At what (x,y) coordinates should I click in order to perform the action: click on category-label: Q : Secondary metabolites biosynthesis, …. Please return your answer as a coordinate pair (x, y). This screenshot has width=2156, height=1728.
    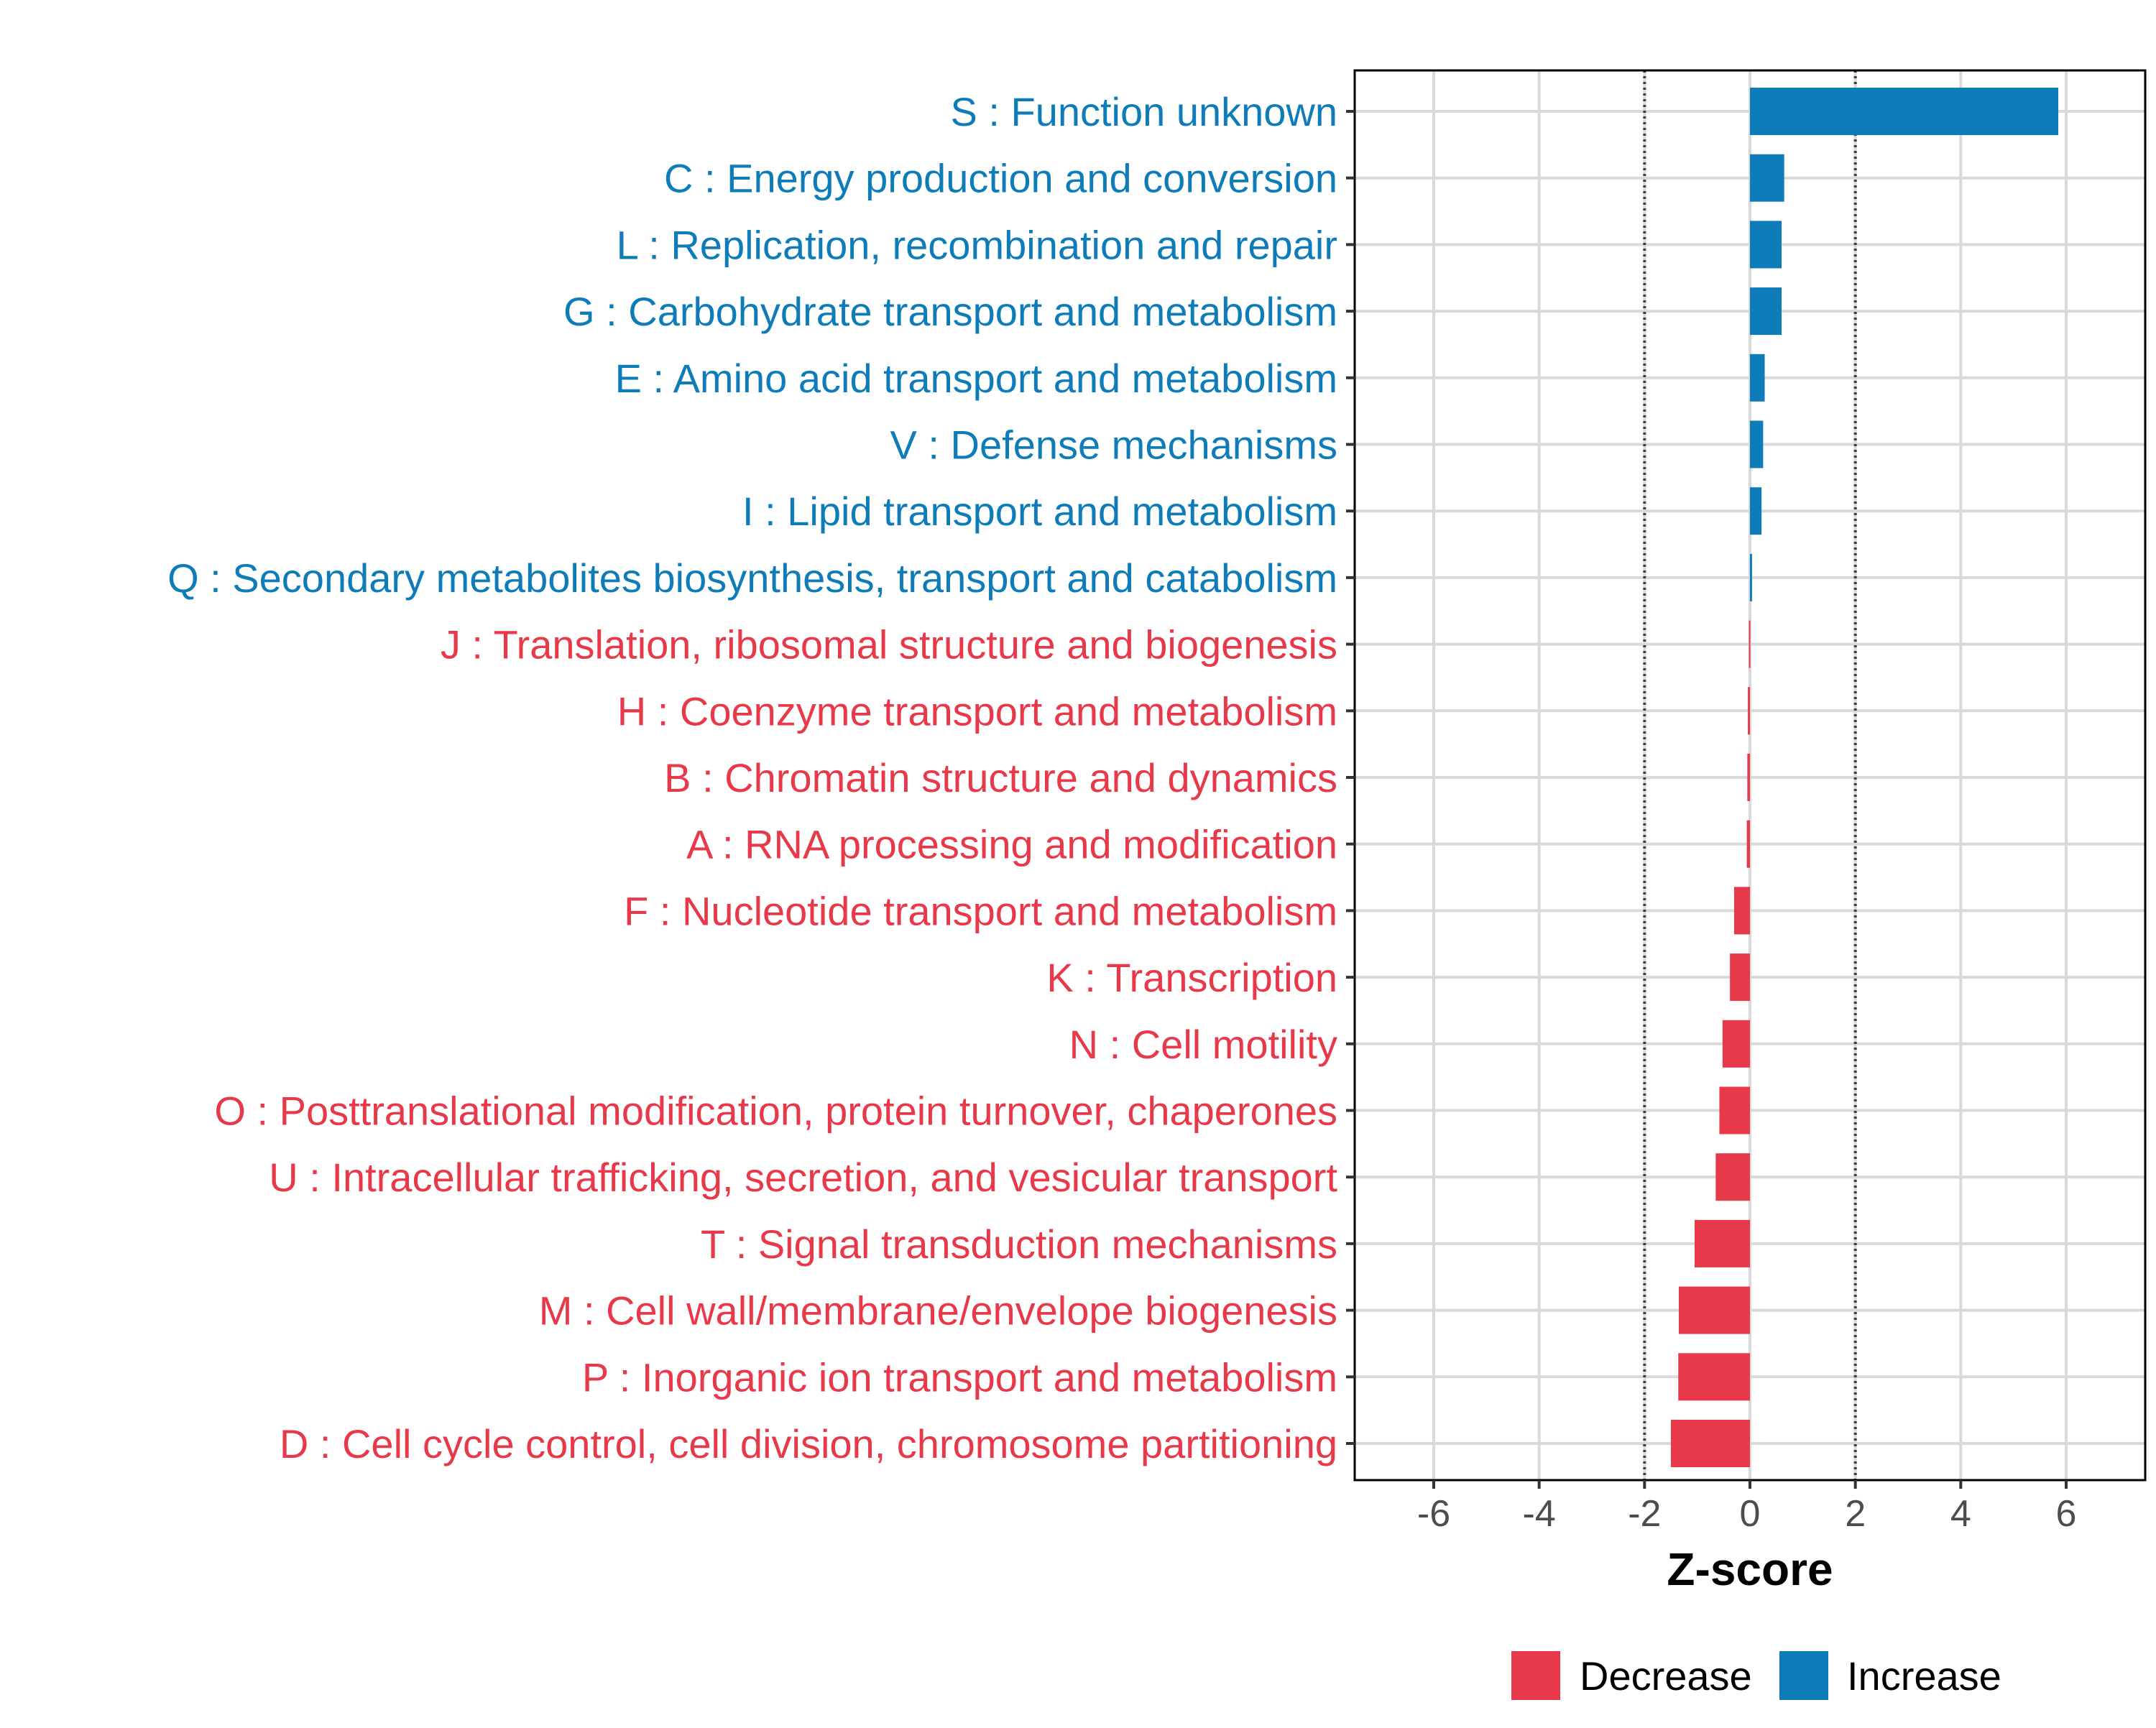
    Looking at the image, I should click on (752, 578).